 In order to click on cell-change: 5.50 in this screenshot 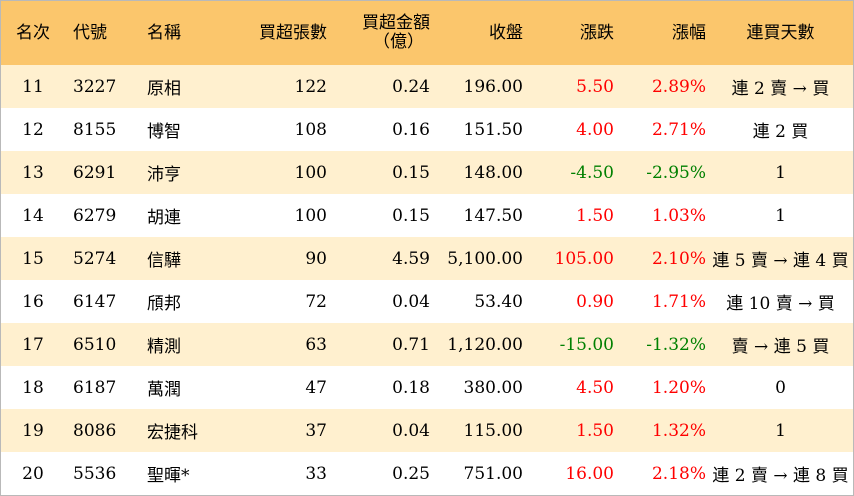, I will do `click(595, 86)`.